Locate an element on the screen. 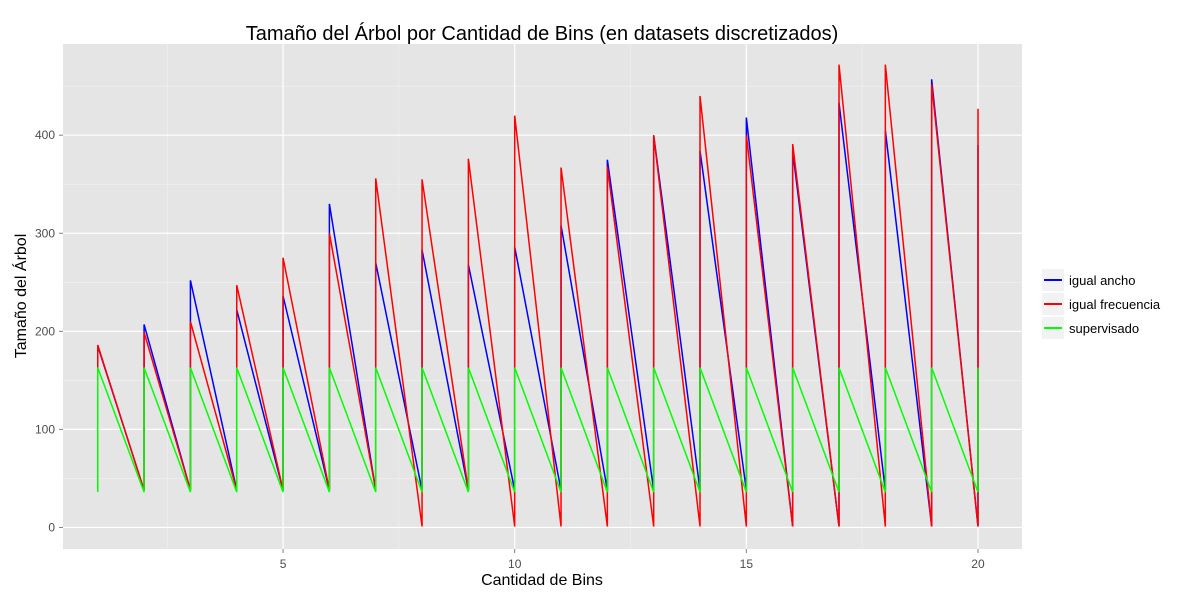  y-tick-label: 200 is located at coordinates (45, 331).